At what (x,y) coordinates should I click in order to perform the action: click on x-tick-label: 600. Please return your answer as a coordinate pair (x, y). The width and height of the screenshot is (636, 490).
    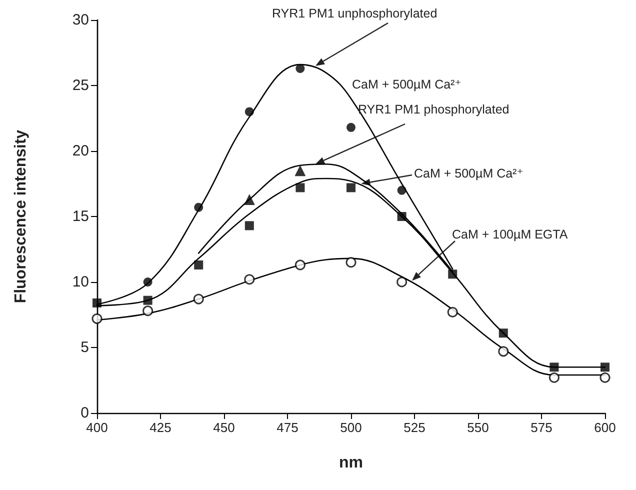
    Looking at the image, I should click on (605, 427).